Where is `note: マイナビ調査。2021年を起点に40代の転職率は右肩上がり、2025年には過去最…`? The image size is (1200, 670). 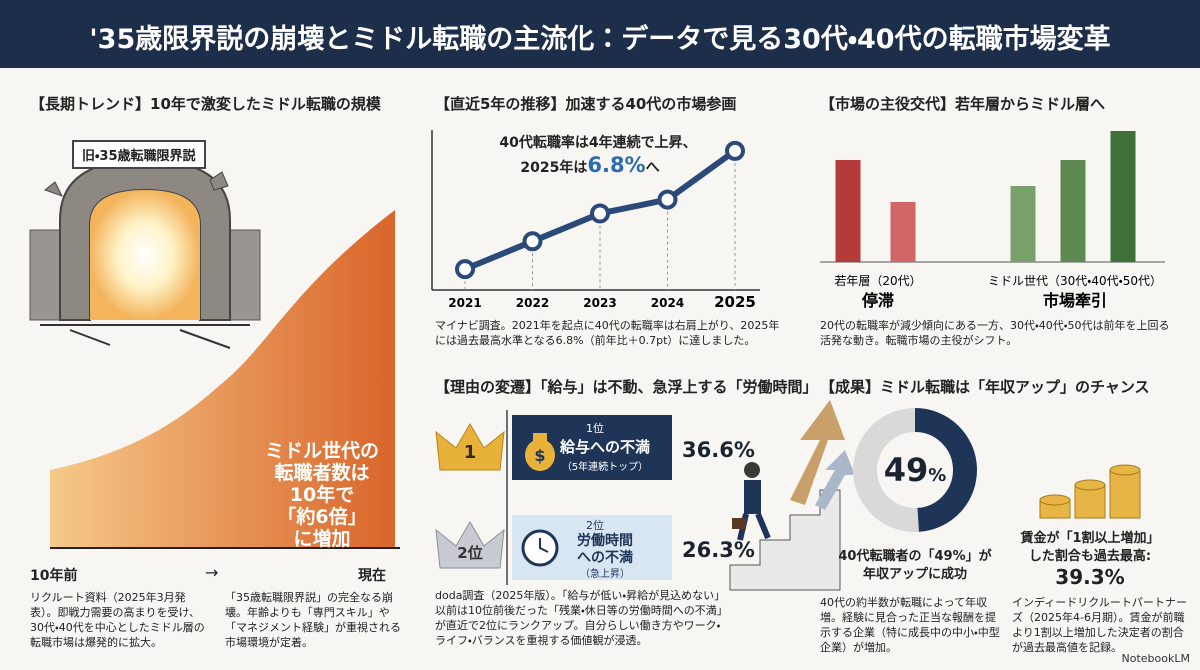 note: マイナビ調査。2021年を起点に40代の転職率は右肩上がり、2025年には過去最… is located at coordinates (607, 333).